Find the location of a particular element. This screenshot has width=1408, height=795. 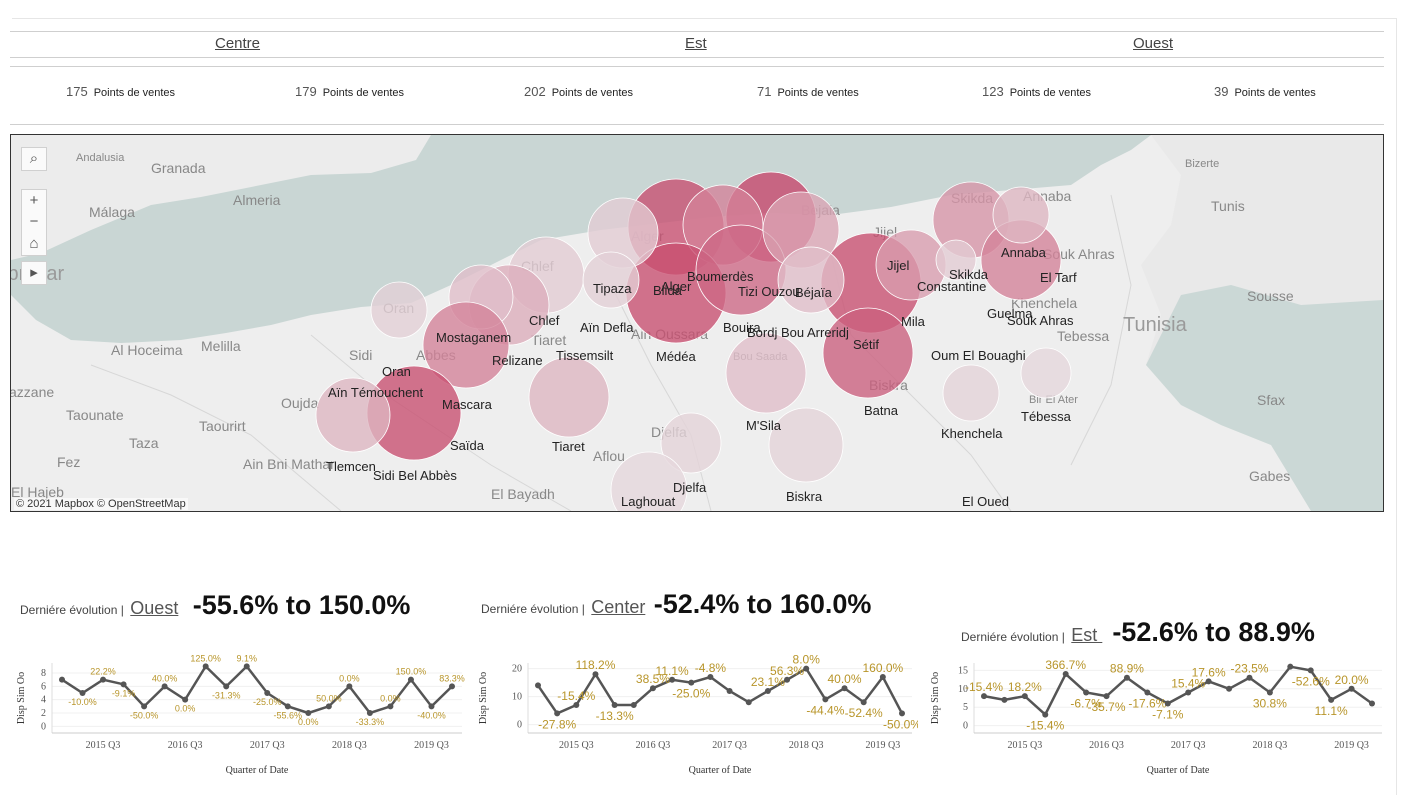

home-icon: ⌂ is located at coordinates (34, 244).